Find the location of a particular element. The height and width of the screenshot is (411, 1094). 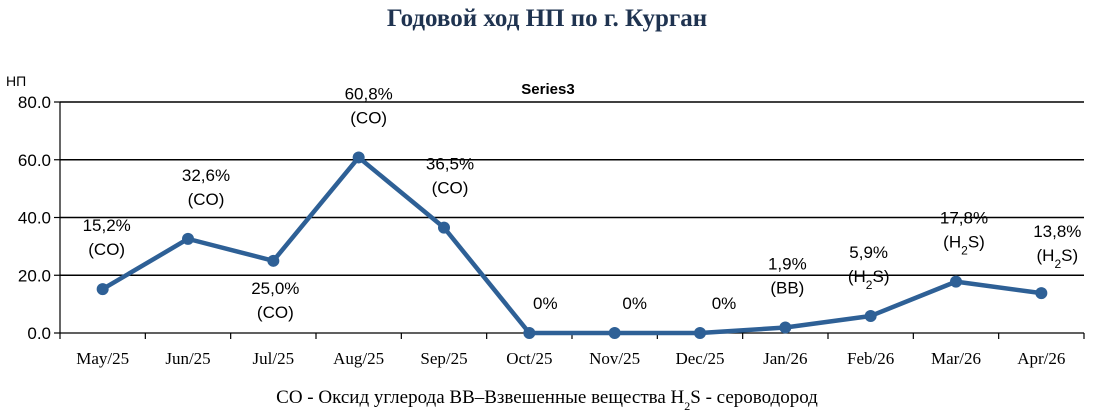

x-tick-label: Nov/25 is located at coordinates (614, 358).